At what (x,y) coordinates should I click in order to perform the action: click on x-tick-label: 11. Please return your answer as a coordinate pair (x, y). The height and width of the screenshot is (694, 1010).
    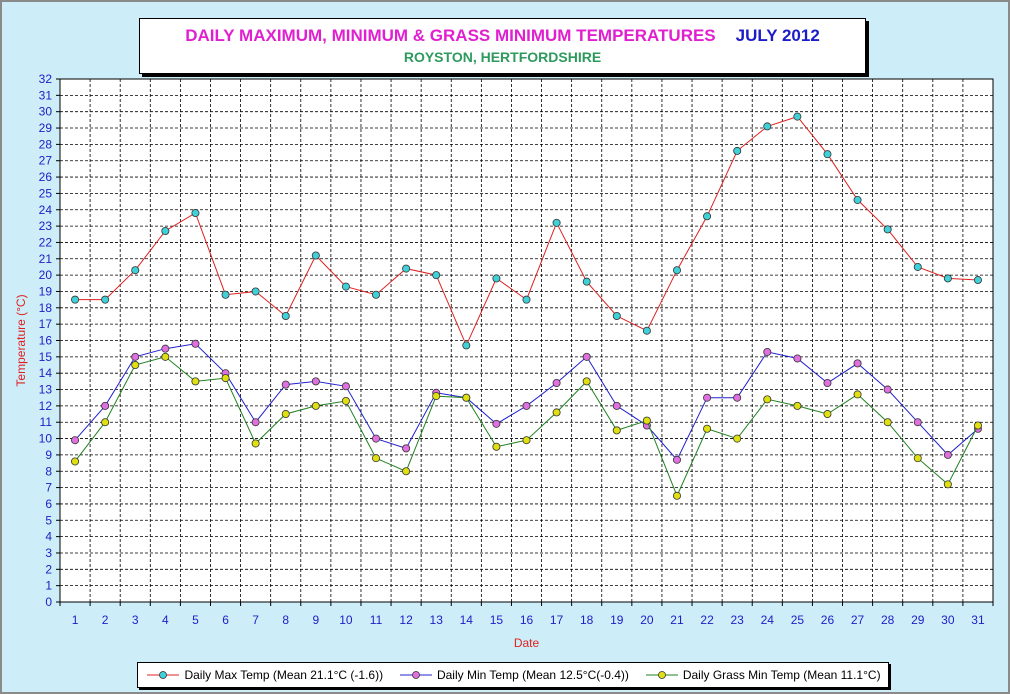
    Looking at the image, I should click on (376, 620).